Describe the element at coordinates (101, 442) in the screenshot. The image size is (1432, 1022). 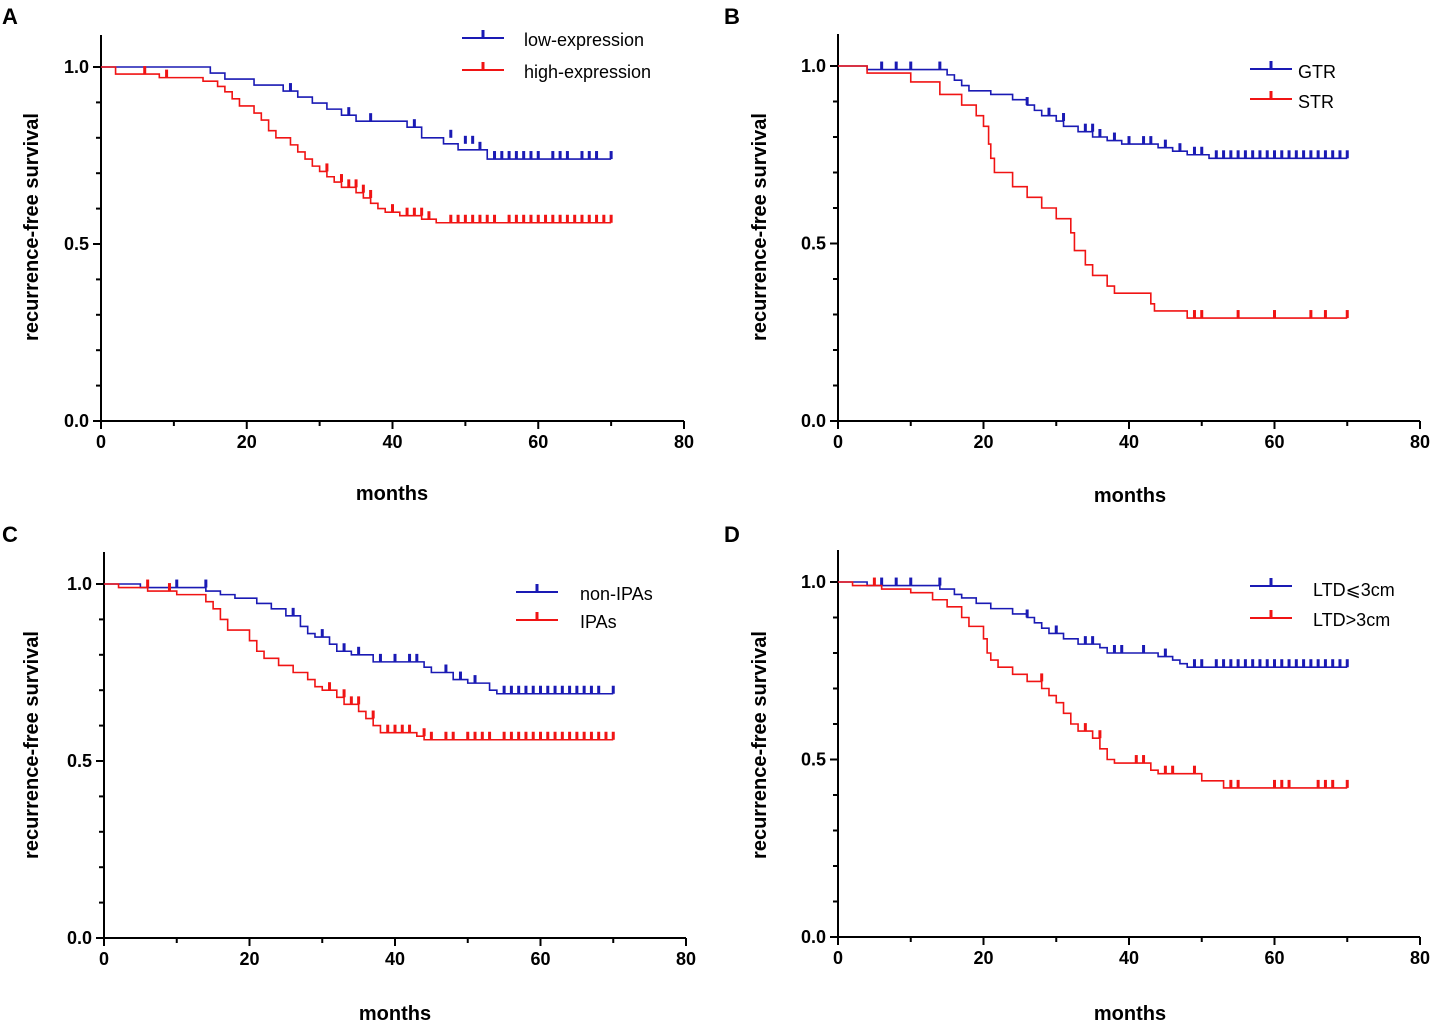
I see `panel-a-x-tick-label: 0` at that location.